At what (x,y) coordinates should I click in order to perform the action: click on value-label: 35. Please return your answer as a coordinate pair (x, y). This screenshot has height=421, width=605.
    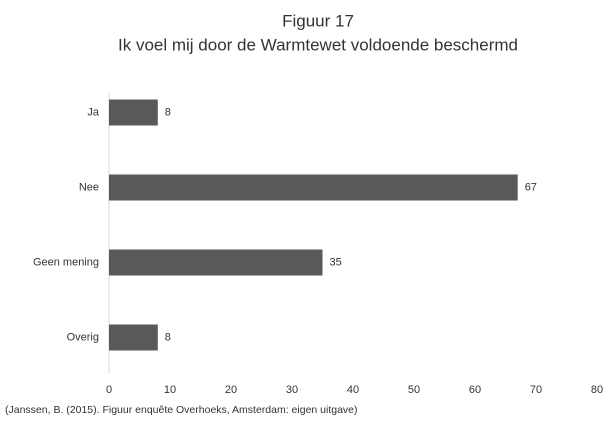
    Looking at the image, I should click on (336, 262).